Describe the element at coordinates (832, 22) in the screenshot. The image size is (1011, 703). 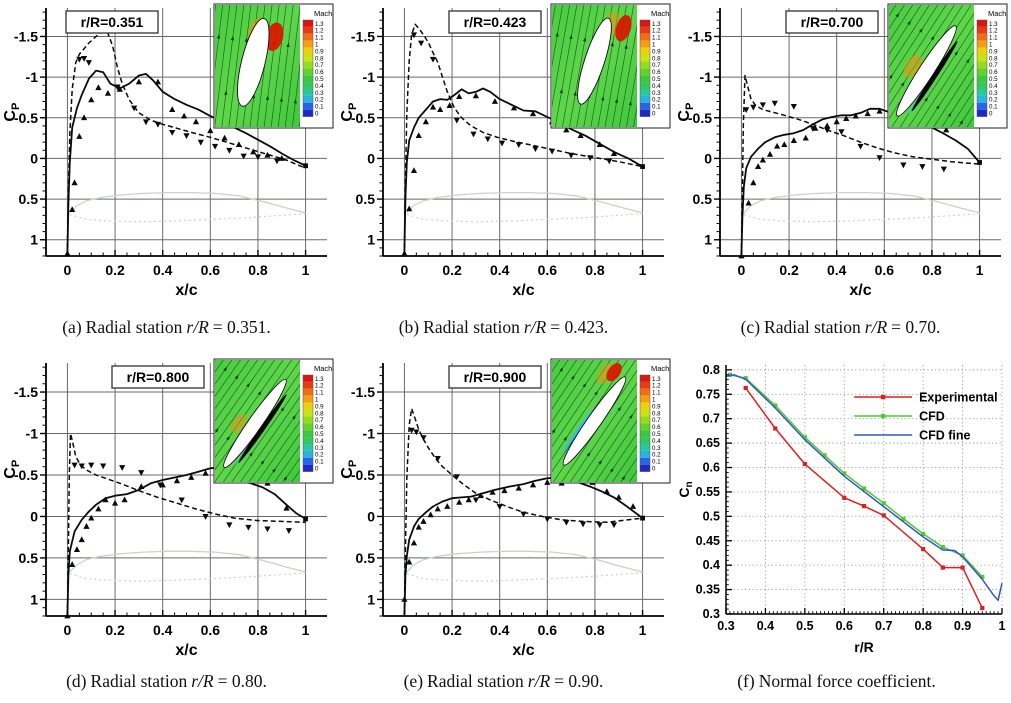
I see `svg-text: r/R=0.700` at that location.